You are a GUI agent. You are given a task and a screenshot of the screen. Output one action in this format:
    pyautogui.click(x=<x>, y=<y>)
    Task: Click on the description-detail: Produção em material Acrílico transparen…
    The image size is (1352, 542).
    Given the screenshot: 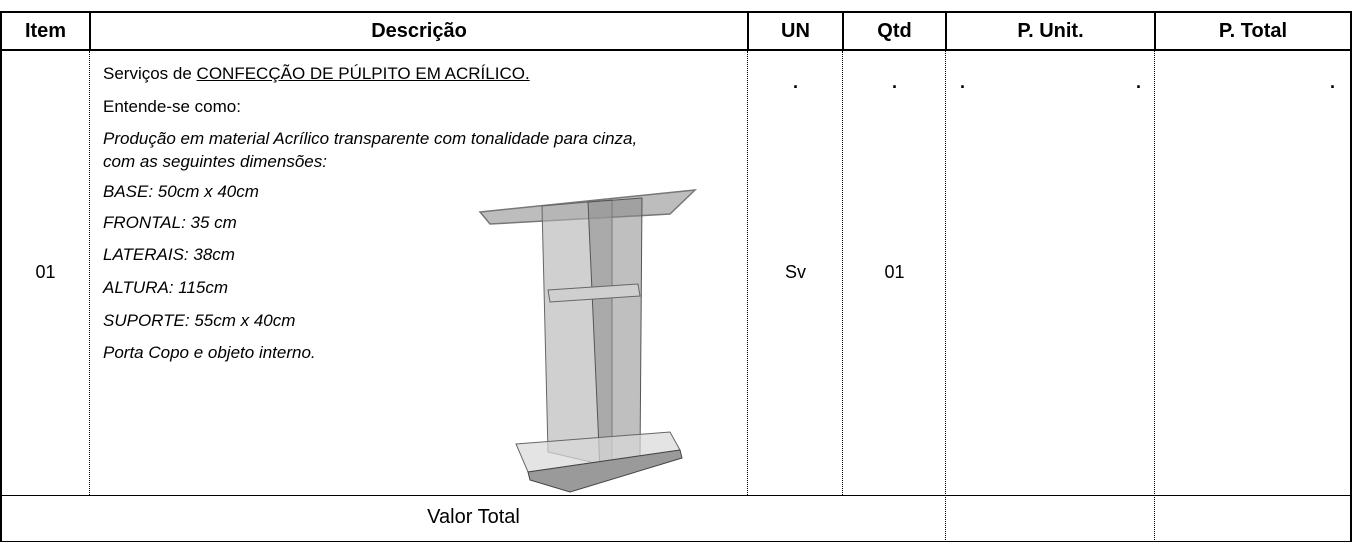 What is the action you would take?
    pyautogui.click(x=370, y=138)
    